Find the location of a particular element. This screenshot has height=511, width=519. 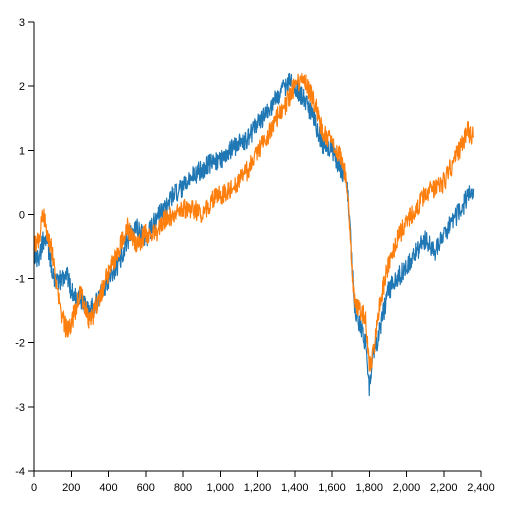

x-tick-label: 2,400 is located at coordinates (481, 488).